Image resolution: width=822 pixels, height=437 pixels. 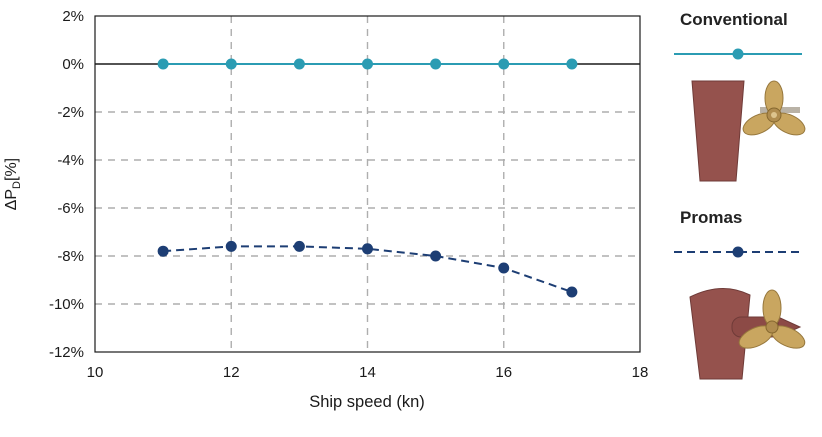 What do you see at coordinates (95, 372) in the screenshot?
I see `x-tick-label: 10` at bounding box center [95, 372].